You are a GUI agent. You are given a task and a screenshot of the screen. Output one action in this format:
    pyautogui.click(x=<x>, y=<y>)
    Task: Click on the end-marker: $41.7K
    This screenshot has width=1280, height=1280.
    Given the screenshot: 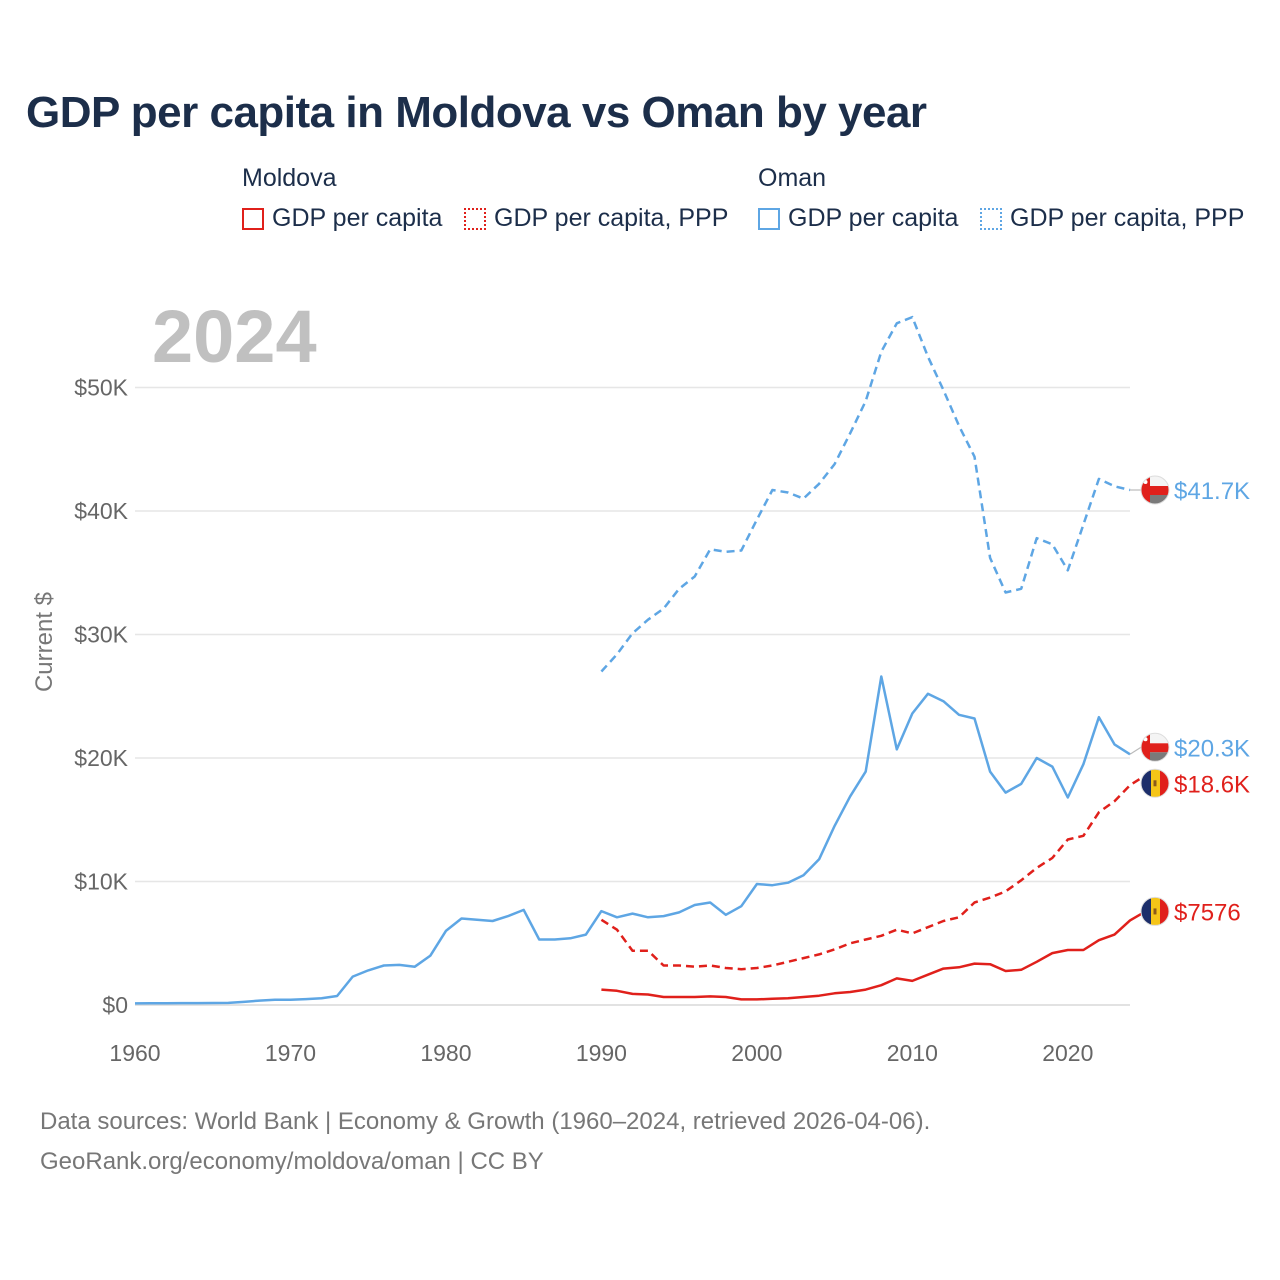 What is the action you would take?
    pyautogui.click(x=1190, y=490)
    